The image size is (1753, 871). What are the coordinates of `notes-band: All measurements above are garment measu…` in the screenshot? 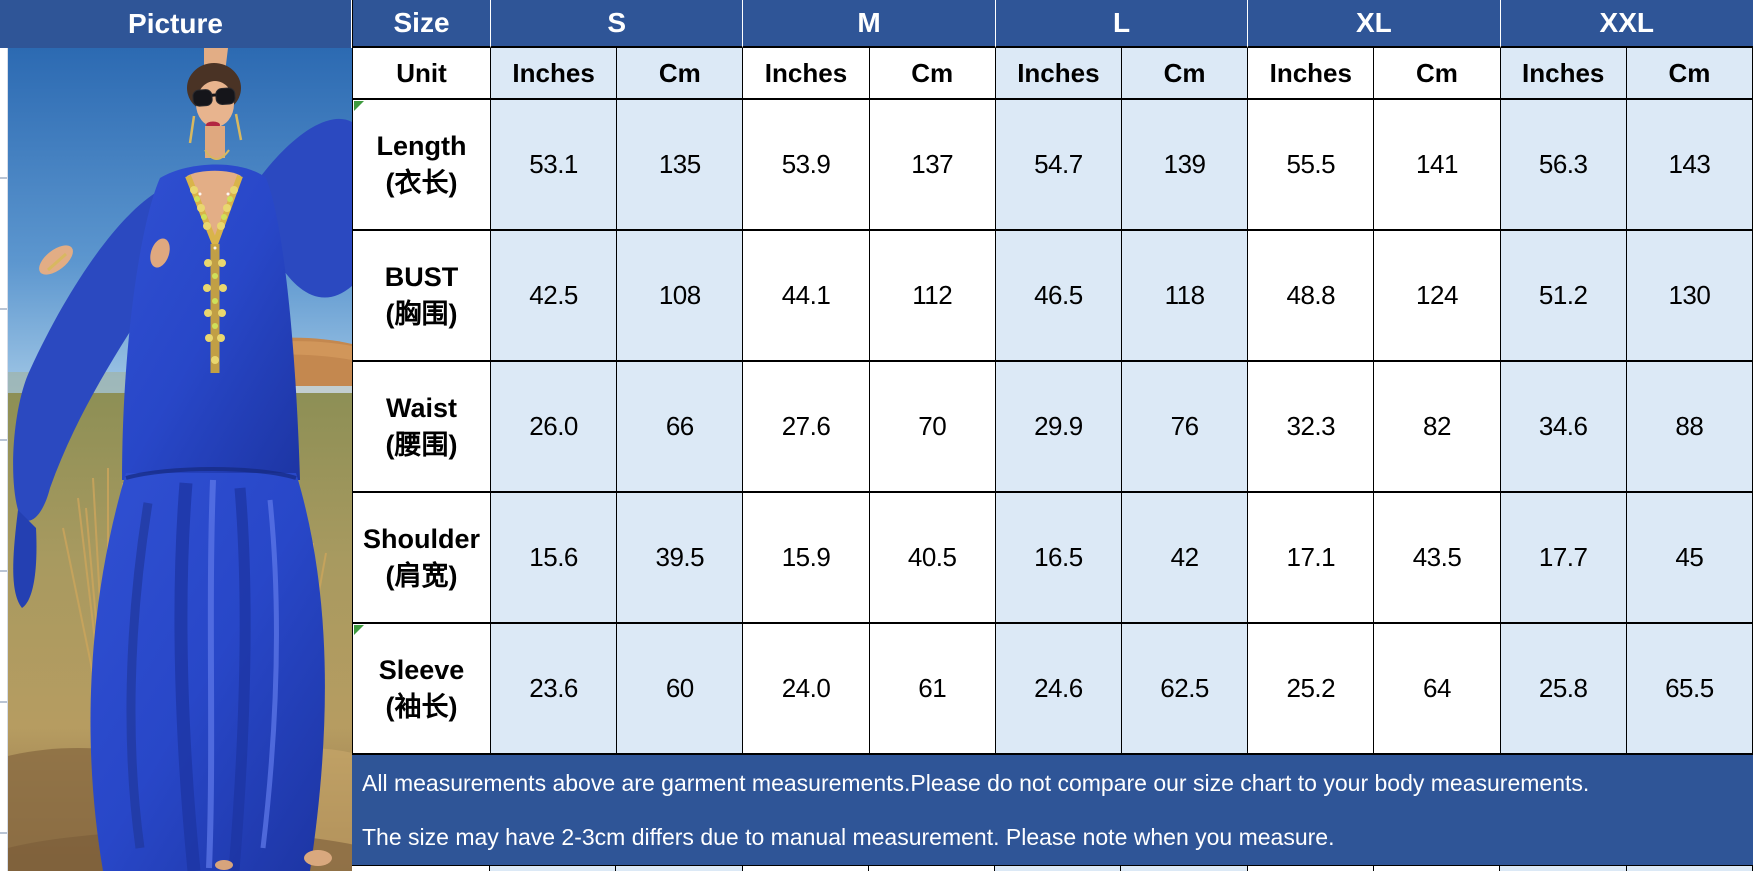 It's located at (1052, 810).